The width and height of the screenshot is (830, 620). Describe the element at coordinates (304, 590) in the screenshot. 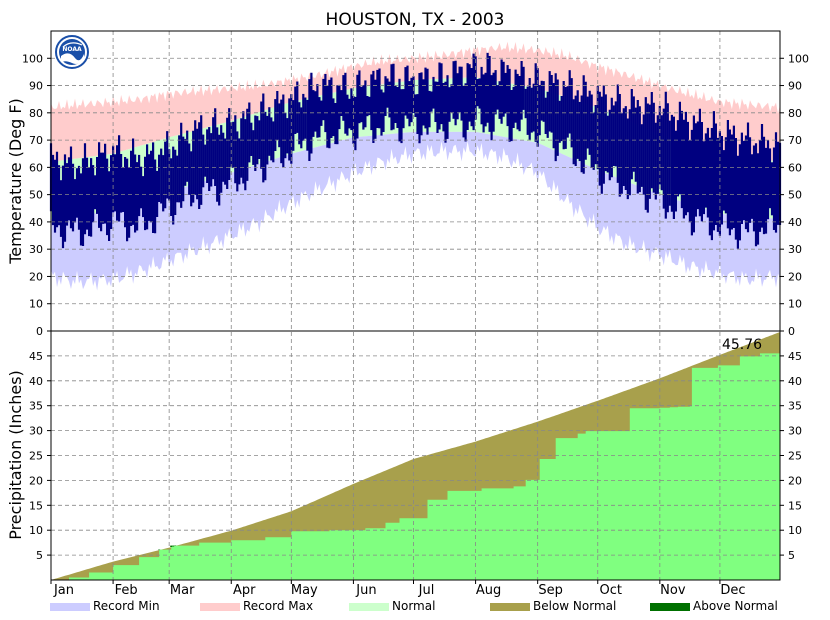

I see `month-label: May` at that location.